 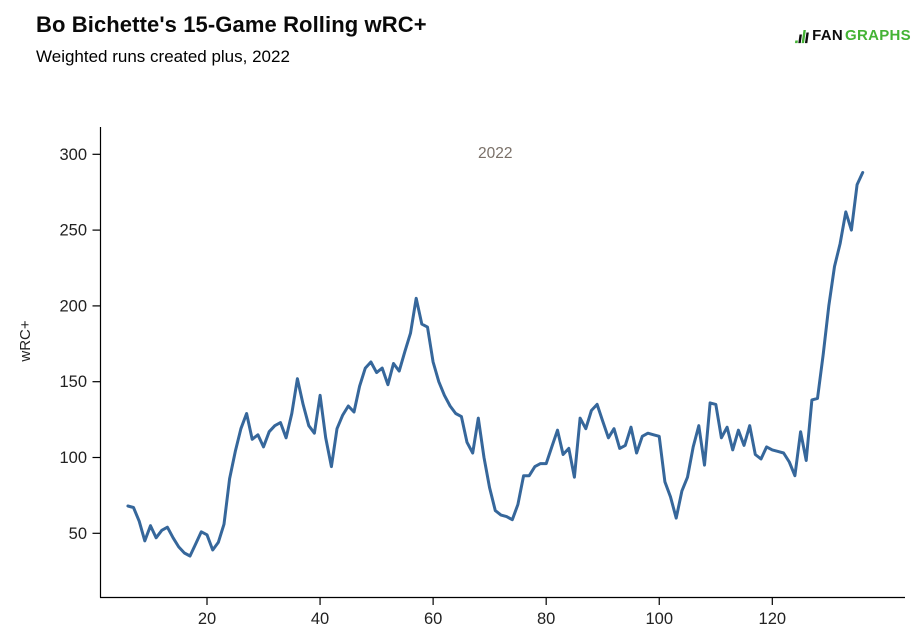 I want to click on y-tick-label: 50, so click(x=78, y=534).